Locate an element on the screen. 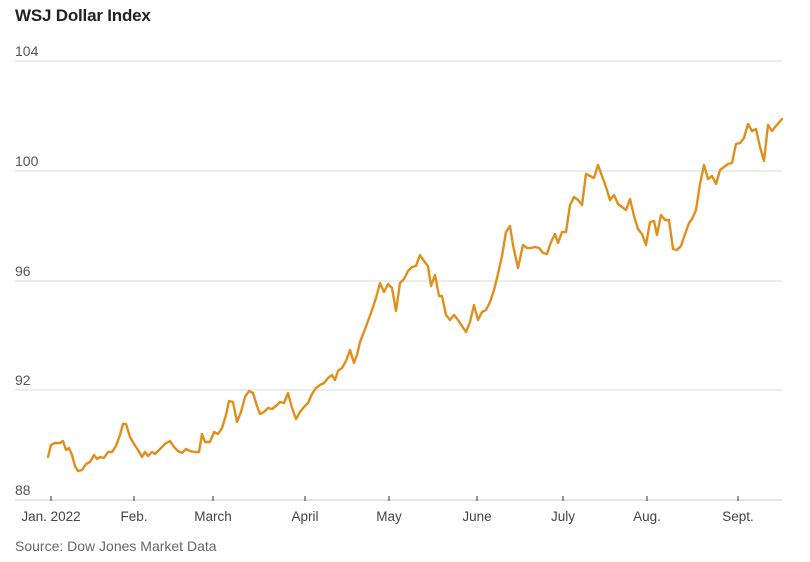 The image size is (810, 562). y-tick-label-104: 104 is located at coordinates (27, 51).